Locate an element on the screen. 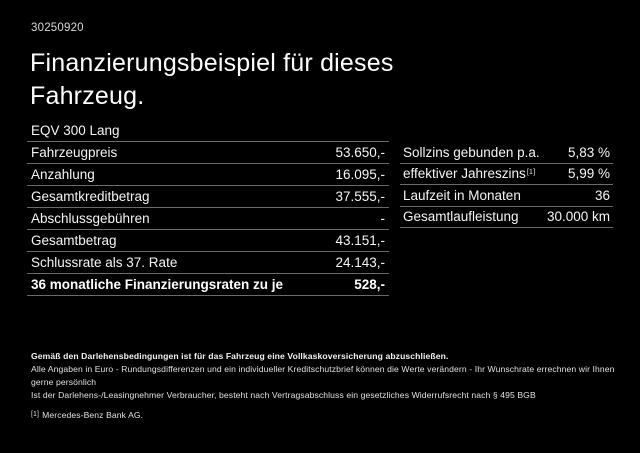 The width and height of the screenshot is (640, 453). table-row-effective-interest: effektiver Jahreszins[1] 5,99 % is located at coordinates (506, 174).